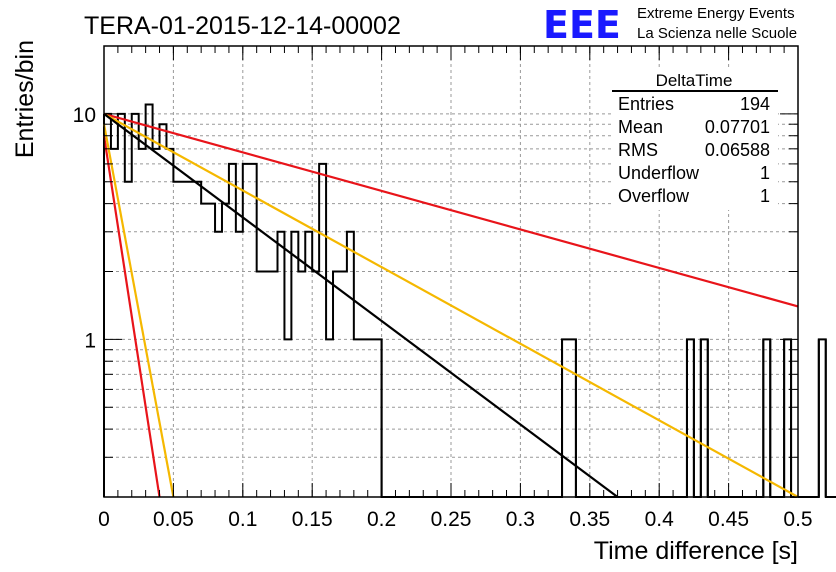 Image resolution: width=836 pixels, height=572 pixels. I want to click on x-tick-label: 0.3, so click(520, 519).